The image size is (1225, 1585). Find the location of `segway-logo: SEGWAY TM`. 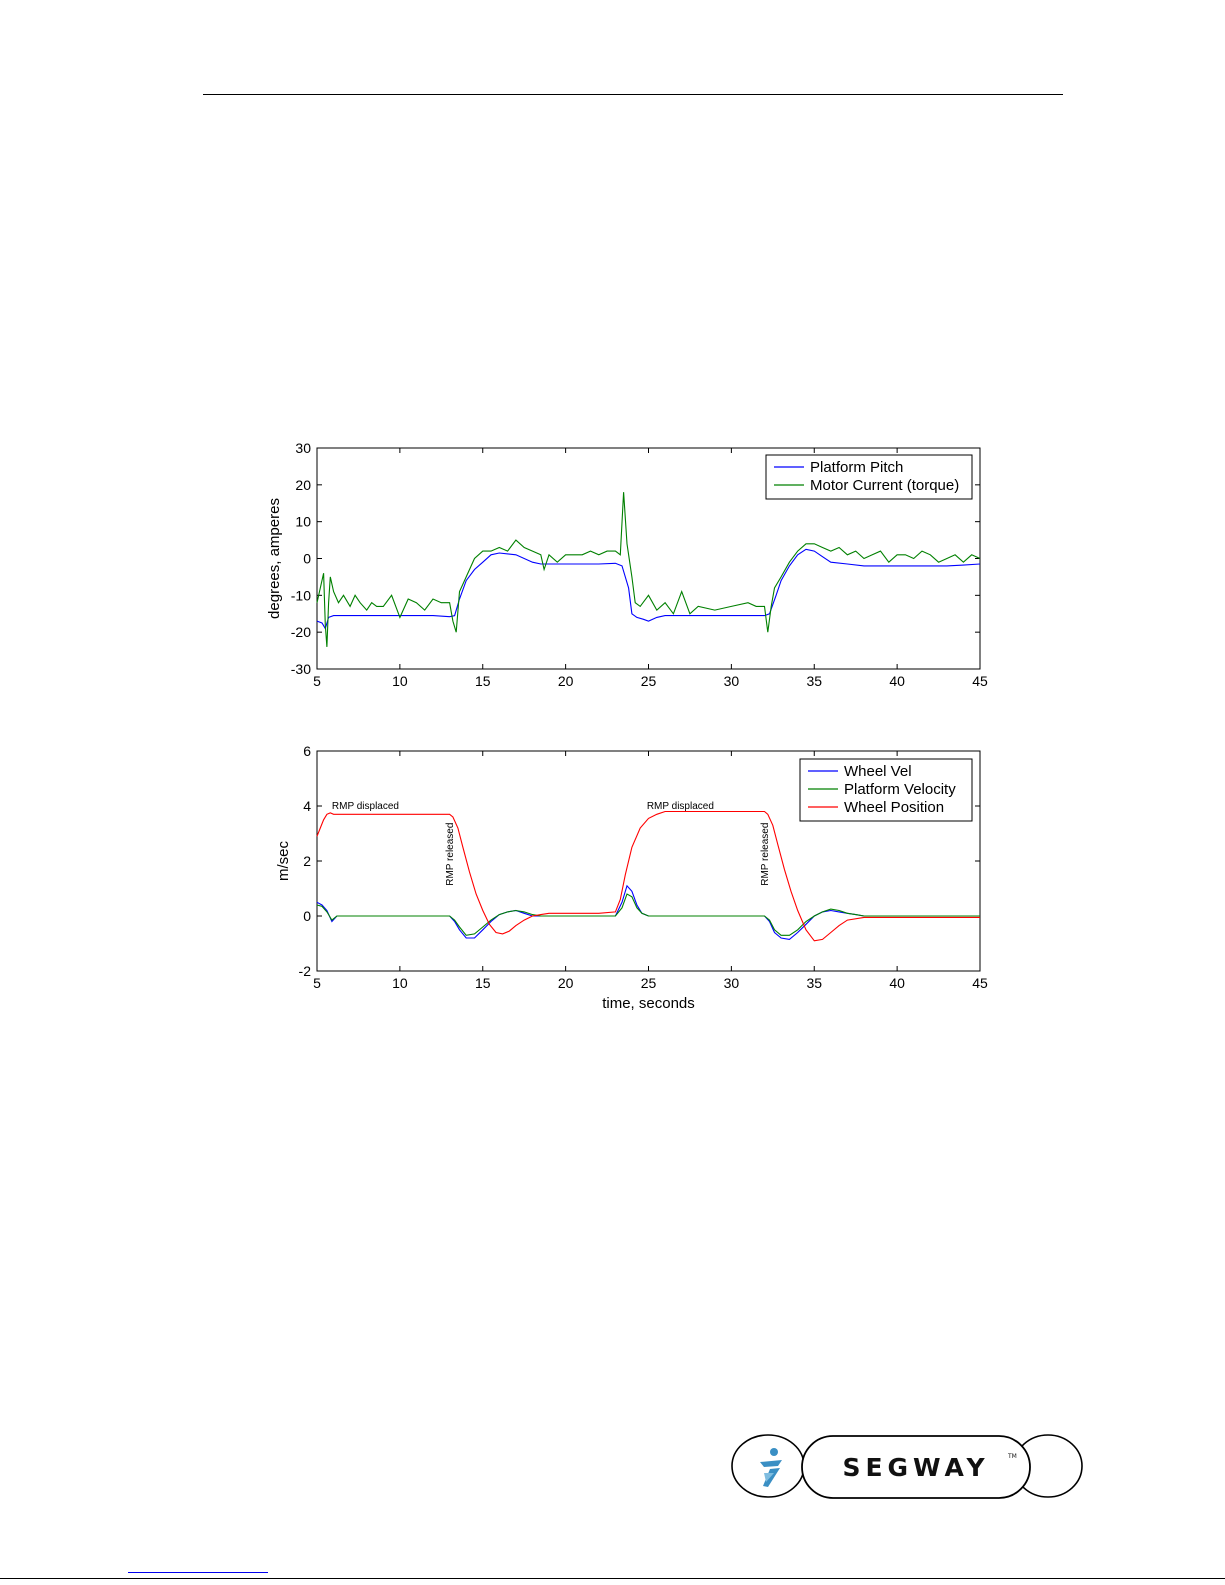

segway-logo: SEGWAY TM is located at coordinates (907, 1466).